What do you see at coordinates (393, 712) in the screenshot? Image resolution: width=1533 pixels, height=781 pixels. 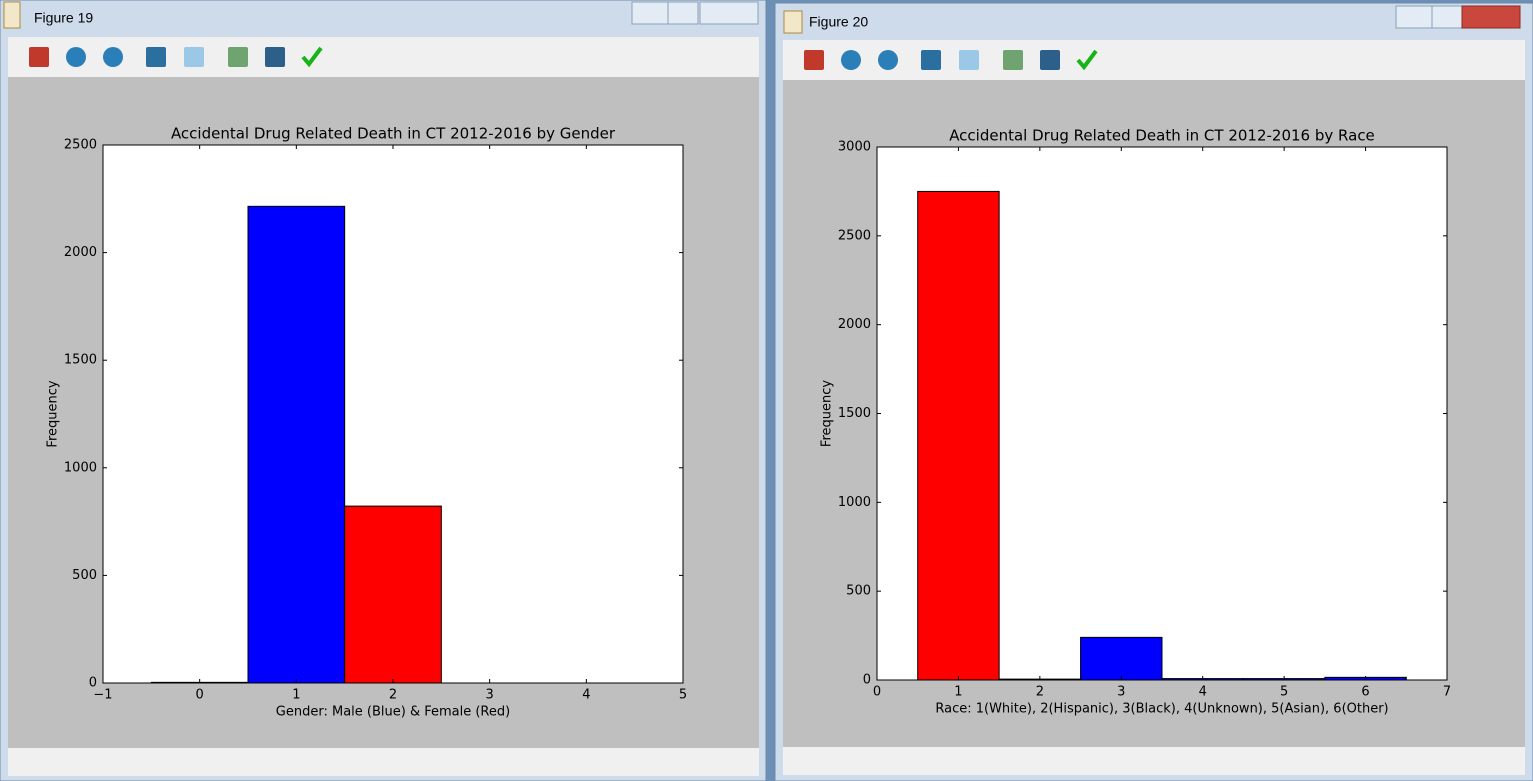 I see `x-axis-label: Gender: Male (Blue) & Female (Red)` at bounding box center [393, 712].